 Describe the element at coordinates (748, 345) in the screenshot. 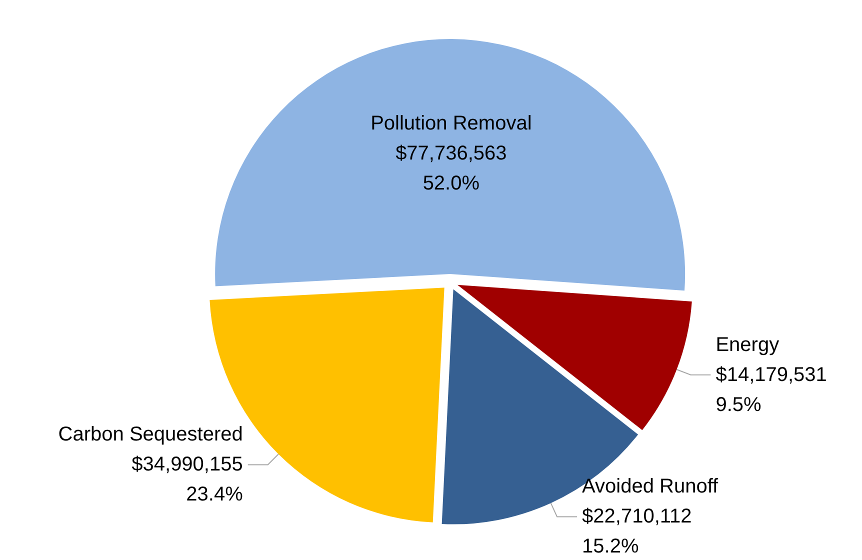

I see `slice-label: Energy` at that location.